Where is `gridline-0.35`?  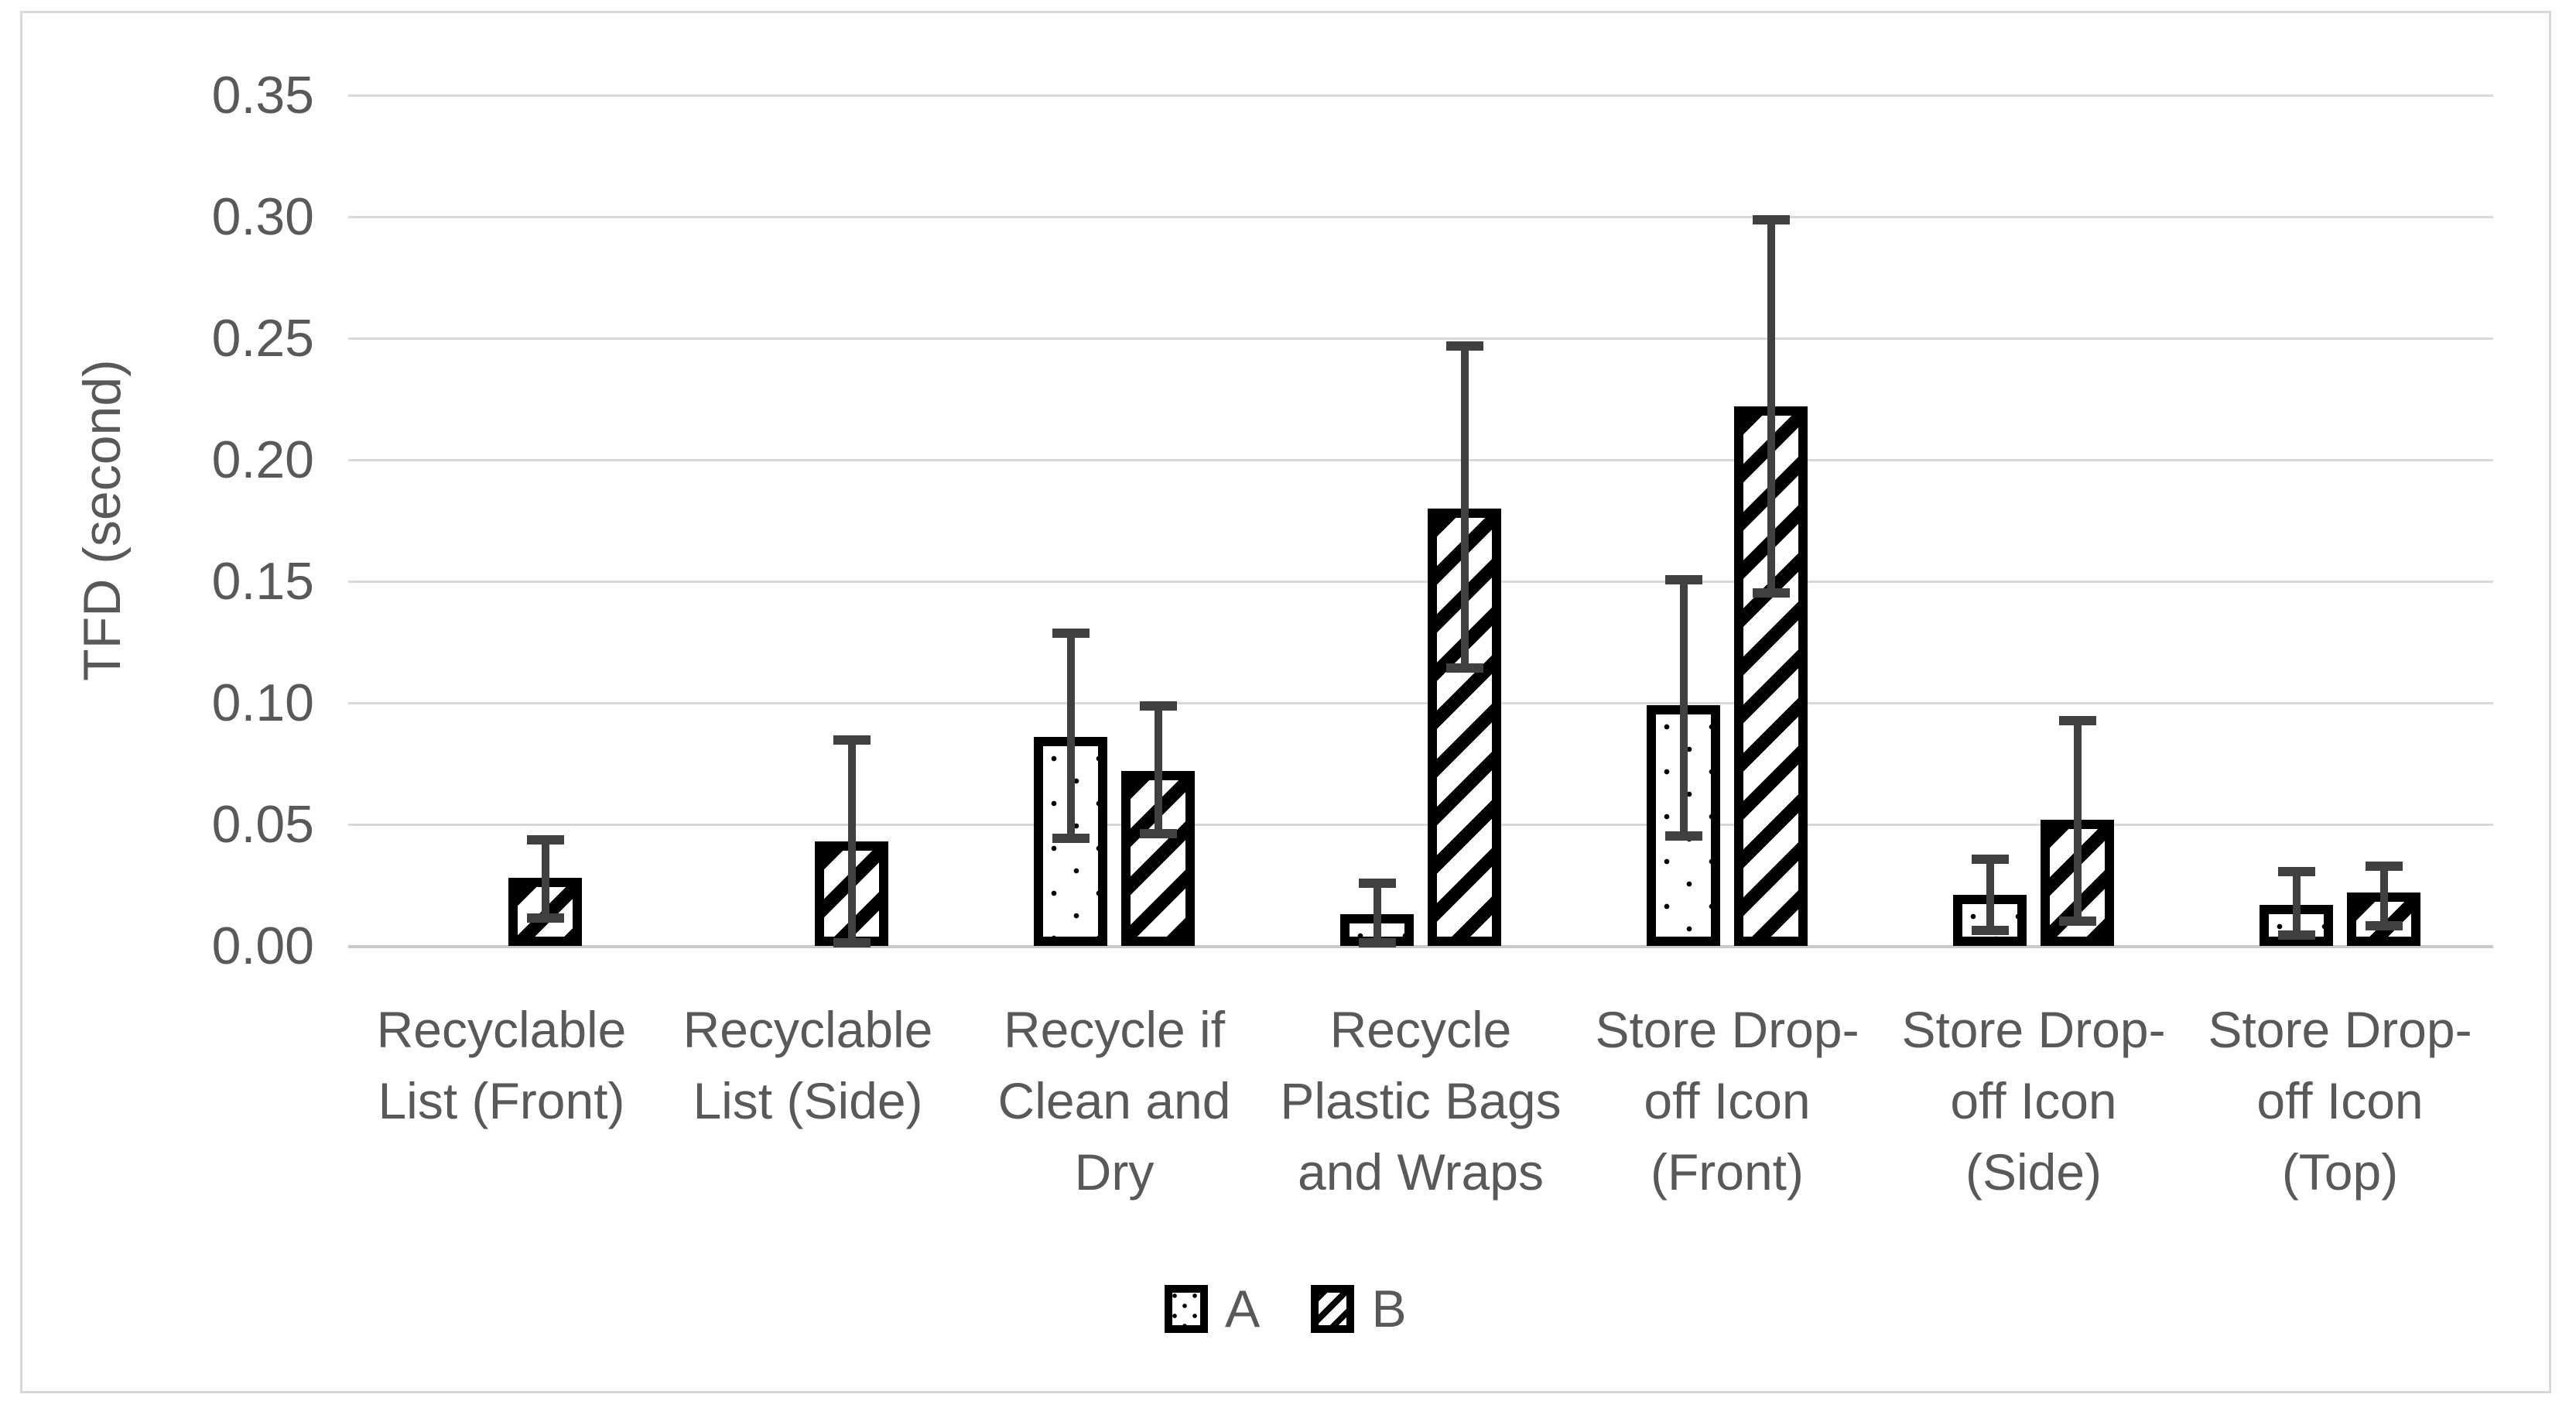
gridline-0.35 is located at coordinates (1421, 95).